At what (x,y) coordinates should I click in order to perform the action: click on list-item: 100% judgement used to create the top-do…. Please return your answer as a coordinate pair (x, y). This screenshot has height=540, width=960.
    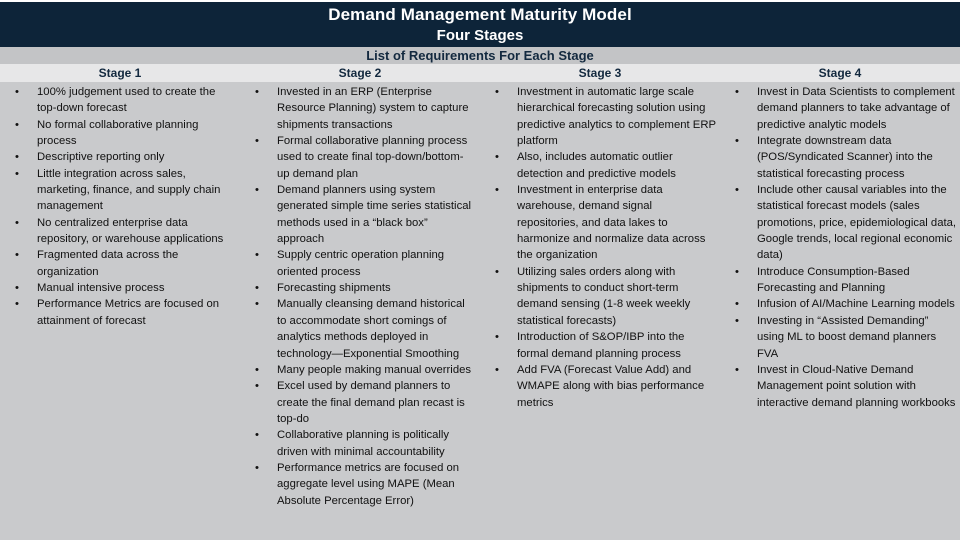
    Looking at the image, I should click on (119, 100).